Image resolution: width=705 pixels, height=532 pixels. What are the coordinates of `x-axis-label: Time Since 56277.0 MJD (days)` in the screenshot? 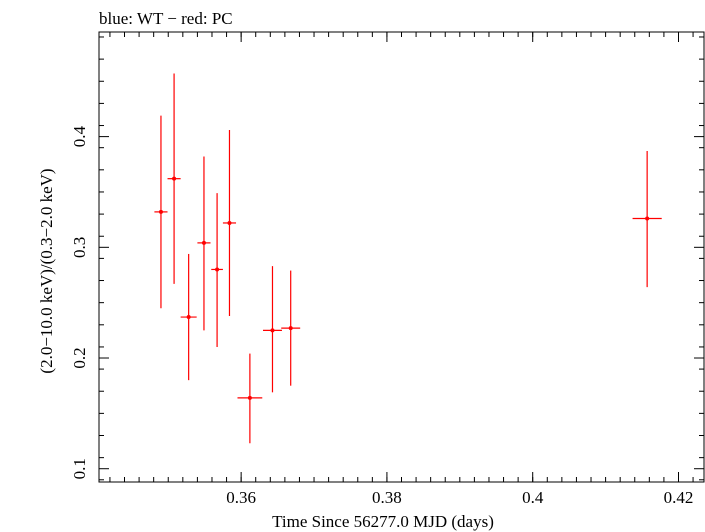 It's located at (383, 521).